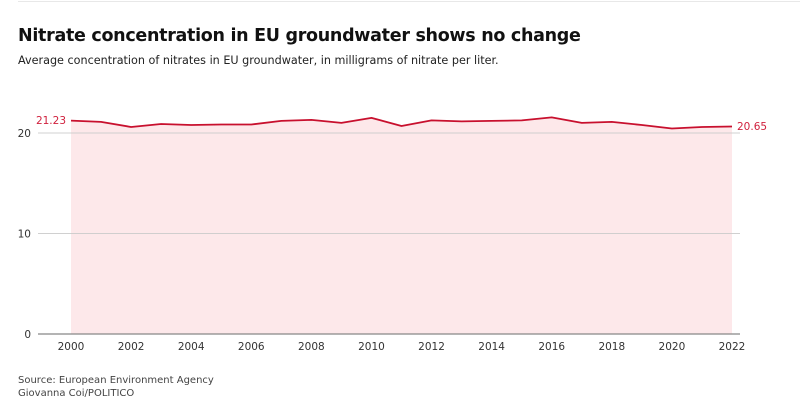 Image resolution: width=800 pixels, height=418 pixels. I want to click on x-tick-label: 2004, so click(191, 347).